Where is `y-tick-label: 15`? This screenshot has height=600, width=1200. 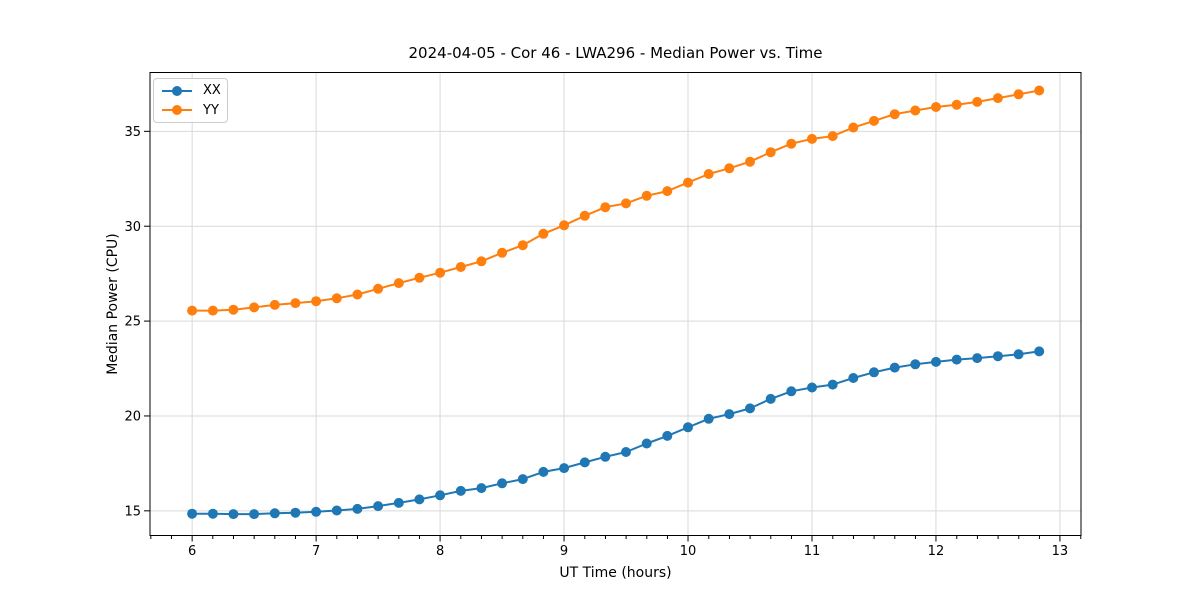 y-tick-label: 15 is located at coordinates (132, 511).